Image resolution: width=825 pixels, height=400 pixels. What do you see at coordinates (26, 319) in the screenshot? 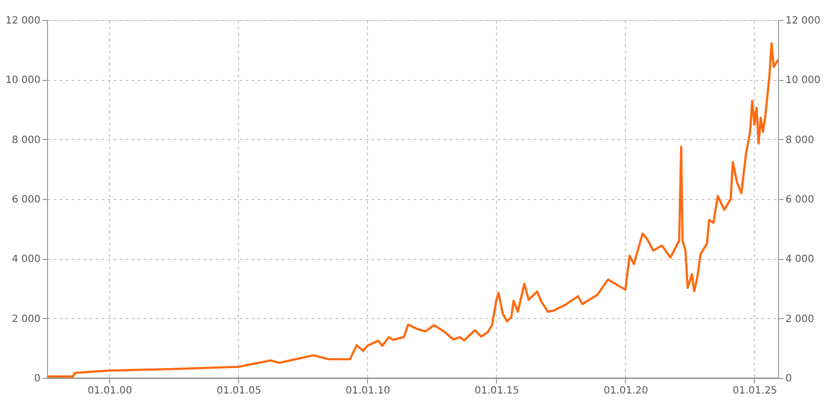
I see `y-tick-label: 2 000` at bounding box center [26, 319].